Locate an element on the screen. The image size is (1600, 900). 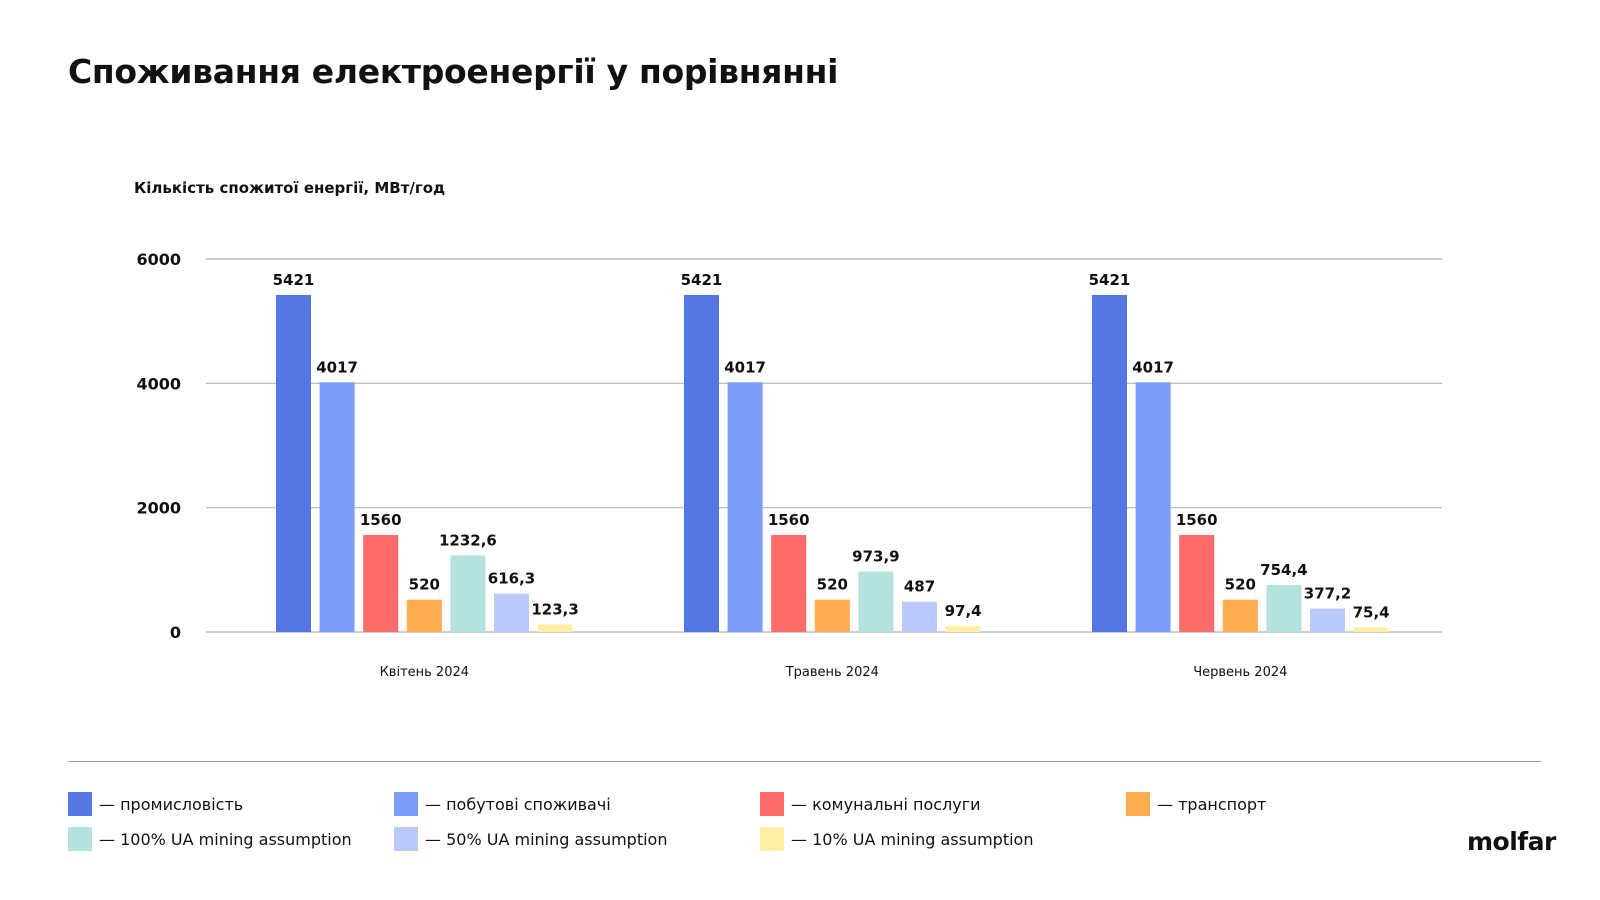
data-label: 1232,6 is located at coordinates (468, 540).